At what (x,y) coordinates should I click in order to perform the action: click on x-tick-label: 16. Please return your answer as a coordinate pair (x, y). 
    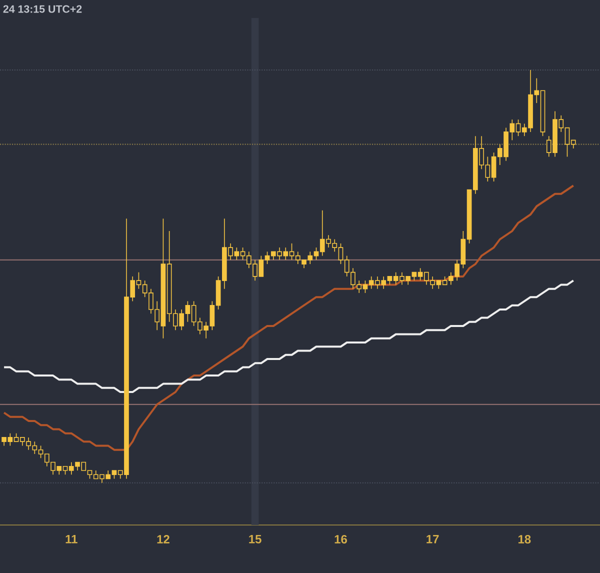
    Looking at the image, I should click on (340, 539).